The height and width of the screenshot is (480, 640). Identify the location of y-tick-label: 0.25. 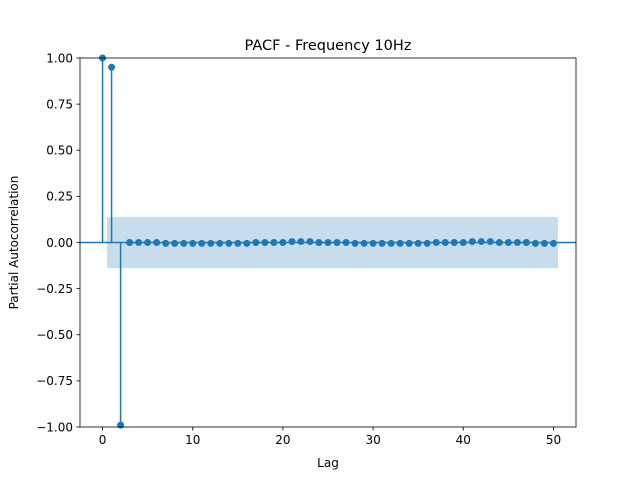
(59, 197).